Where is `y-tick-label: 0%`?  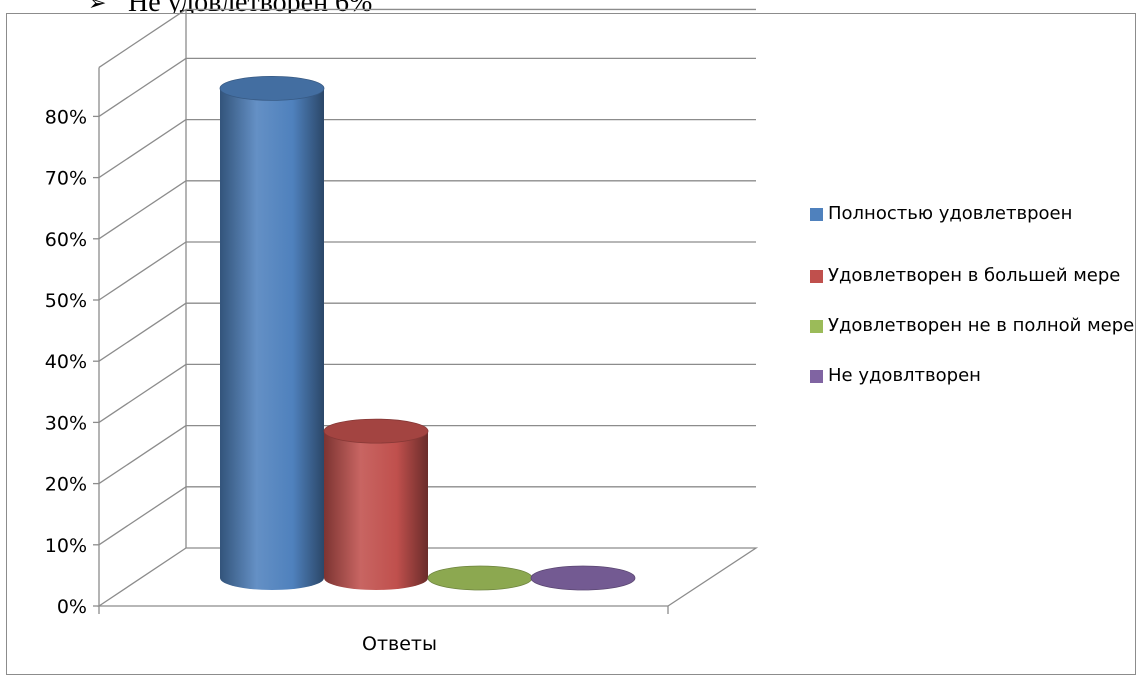
y-tick-label: 0% is located at coordinates (72, 607).